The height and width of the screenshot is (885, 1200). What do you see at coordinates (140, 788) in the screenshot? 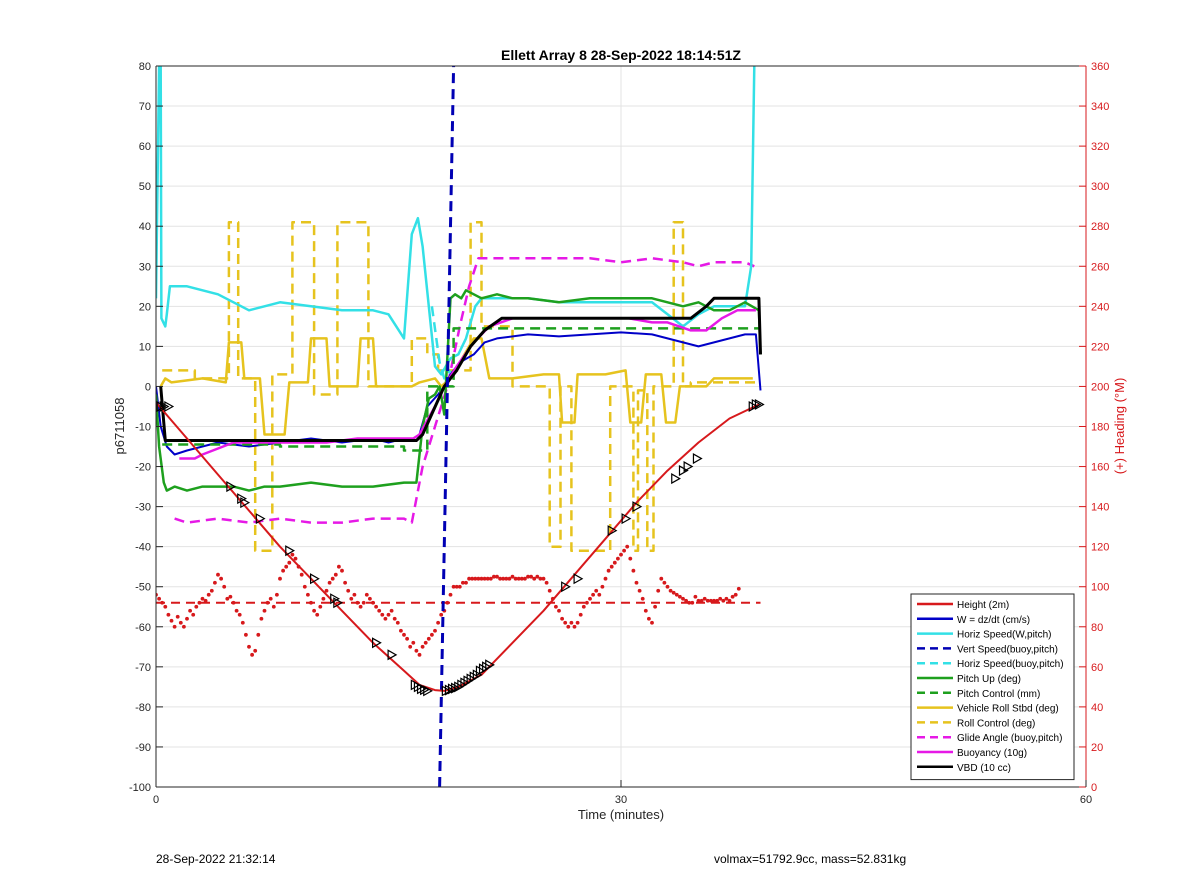
I see `y-tick-label: -100` at bounding box center [140, 788].